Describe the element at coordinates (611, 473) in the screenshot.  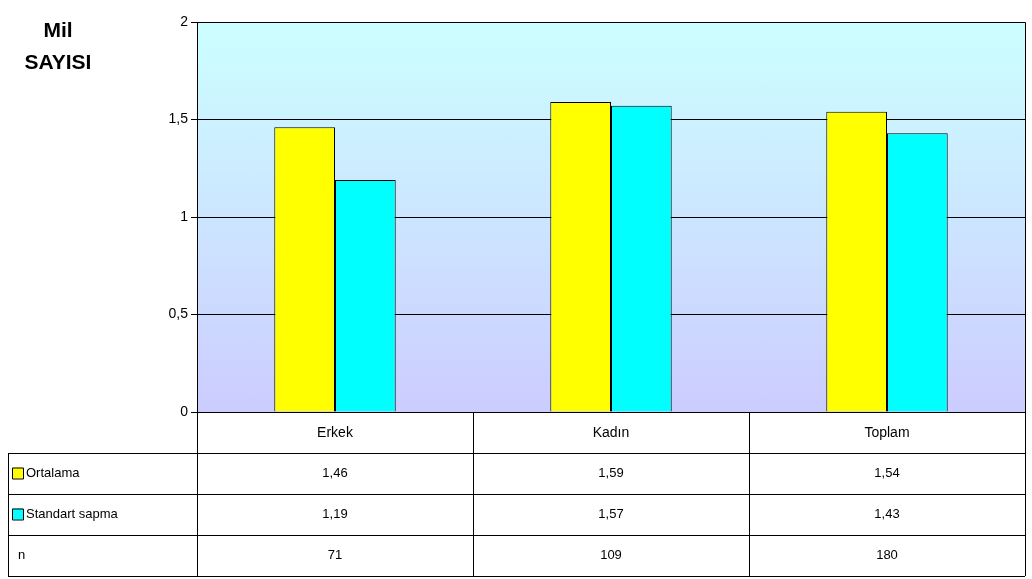
I see `data-label: 1,59` at that location.